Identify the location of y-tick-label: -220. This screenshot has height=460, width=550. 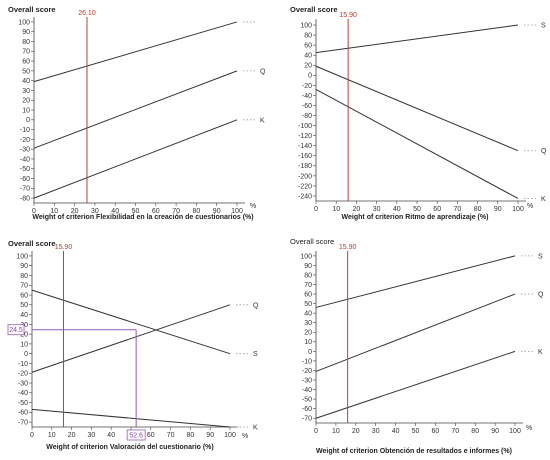
(305, 186).